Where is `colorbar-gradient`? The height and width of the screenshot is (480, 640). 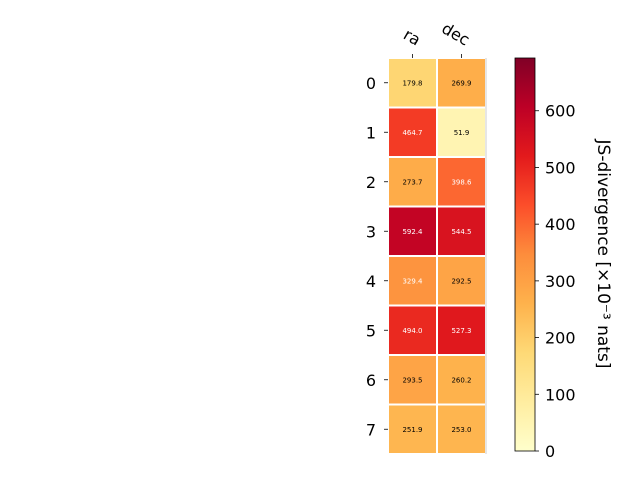 colorbar-gradient is located at coordinates (525, 254).